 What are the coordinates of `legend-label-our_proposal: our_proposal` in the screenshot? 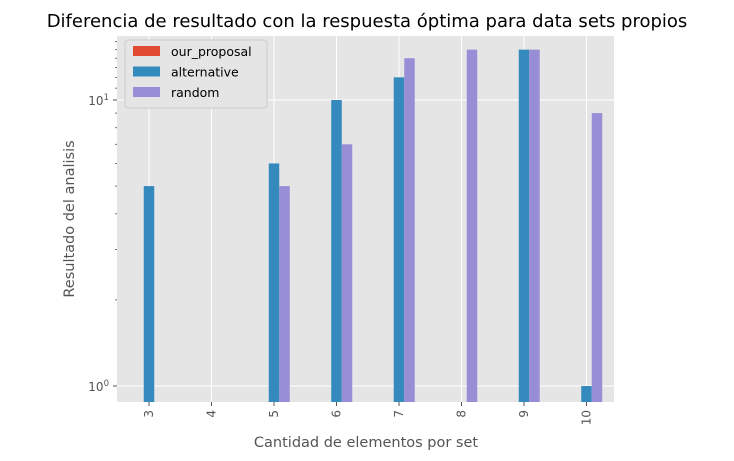 It's located at (211, 51).